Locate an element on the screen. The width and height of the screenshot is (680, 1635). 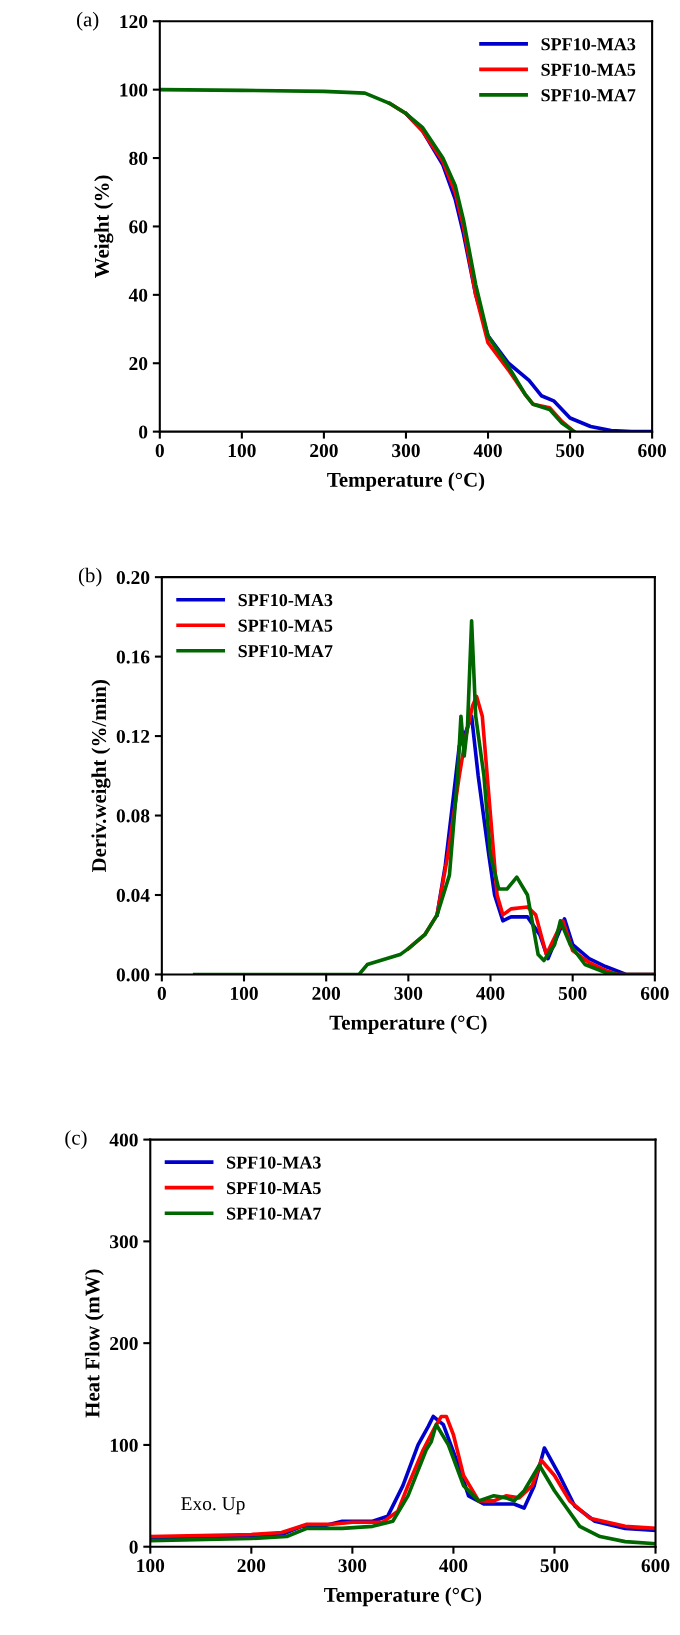
y-tick-label: 60 is located at coordinates (138, 227).